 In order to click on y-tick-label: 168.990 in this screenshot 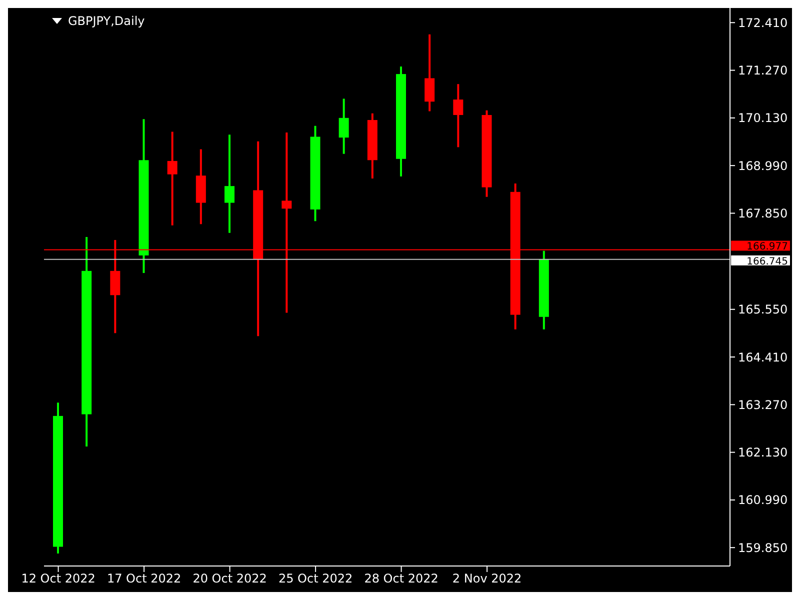, I will do `click(763, 165)`.